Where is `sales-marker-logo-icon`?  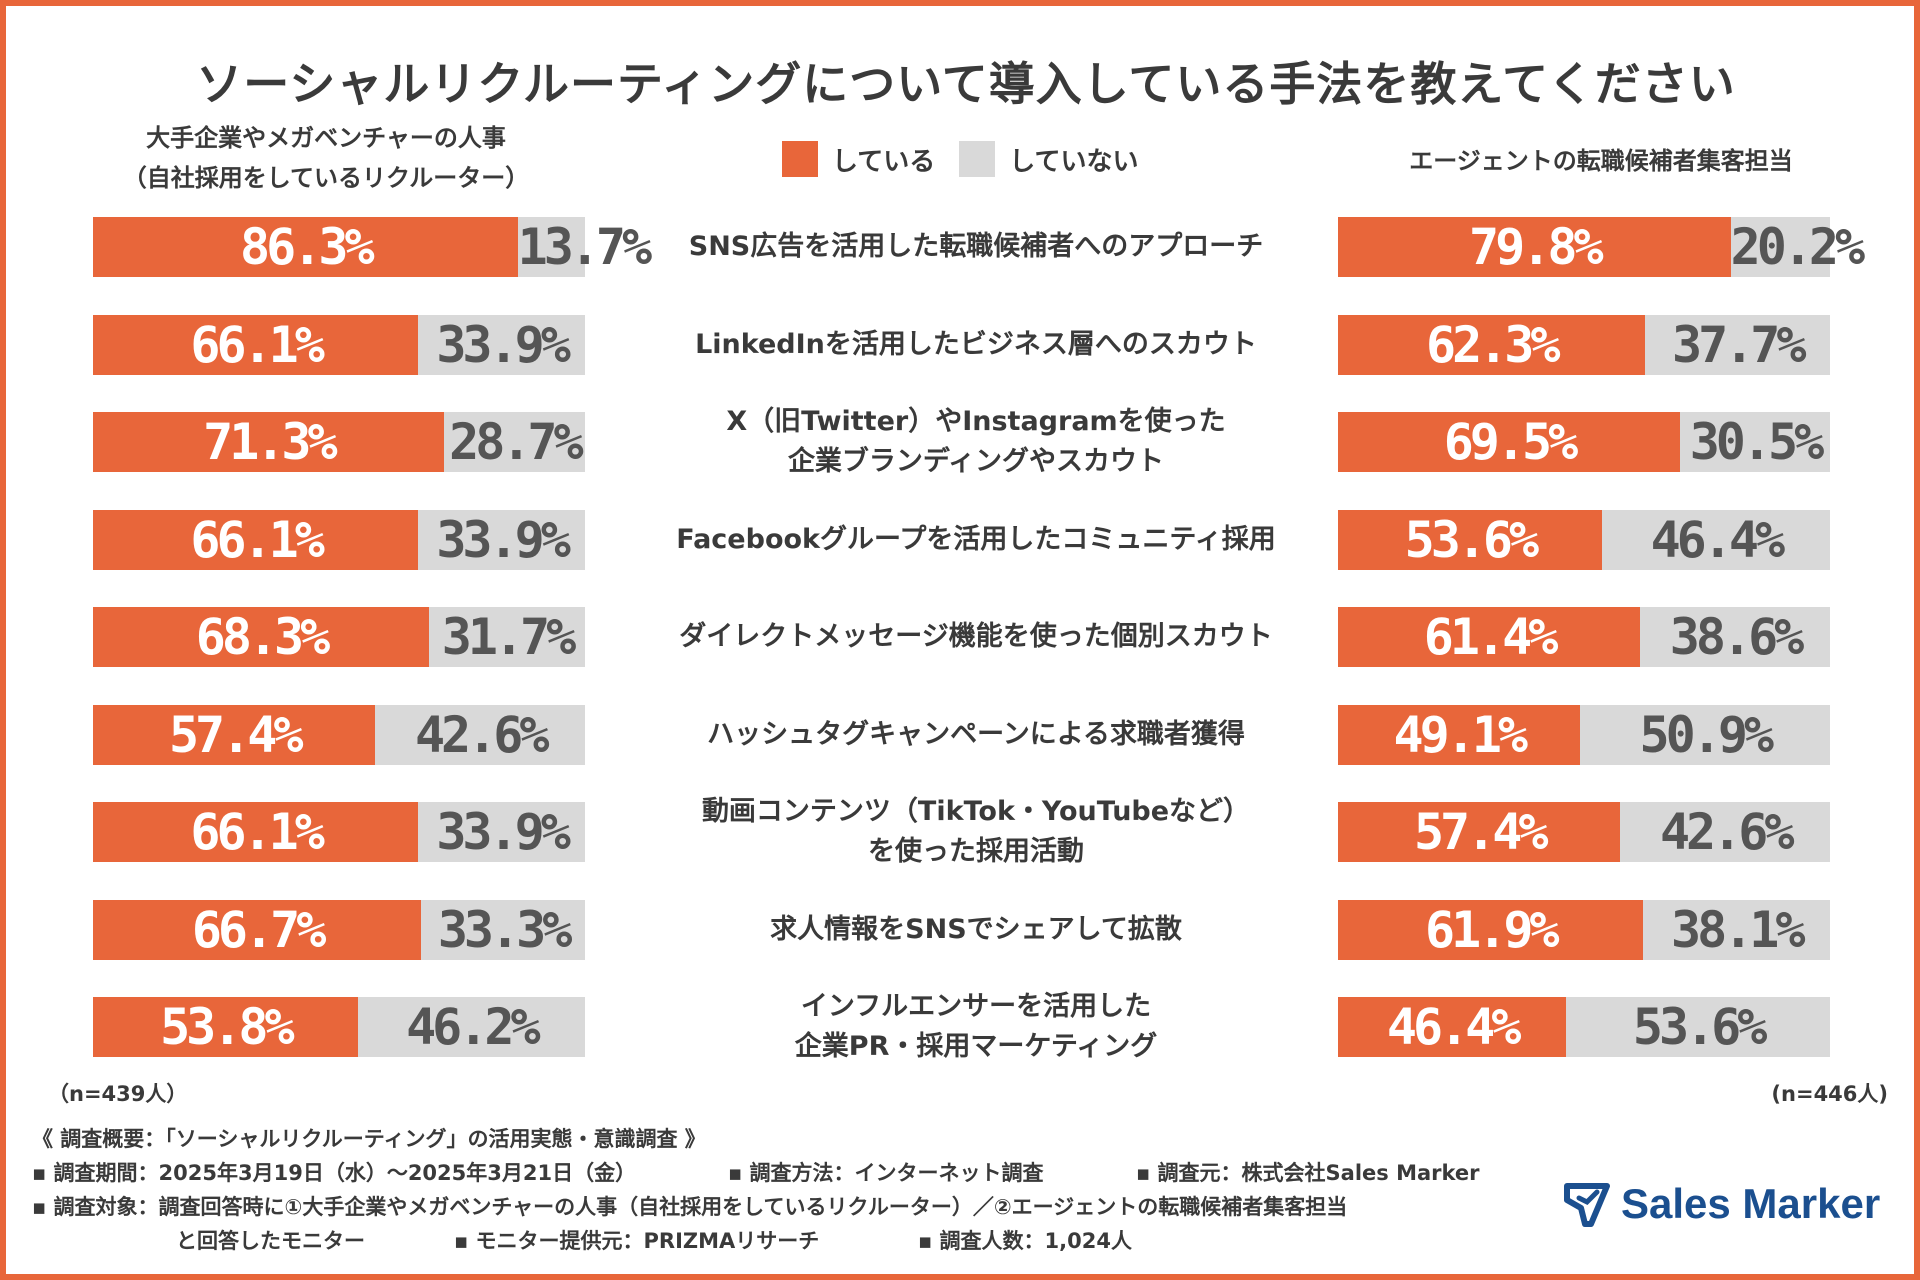 sales-marker-logo-icon is located at coordinates (1587, 1205).